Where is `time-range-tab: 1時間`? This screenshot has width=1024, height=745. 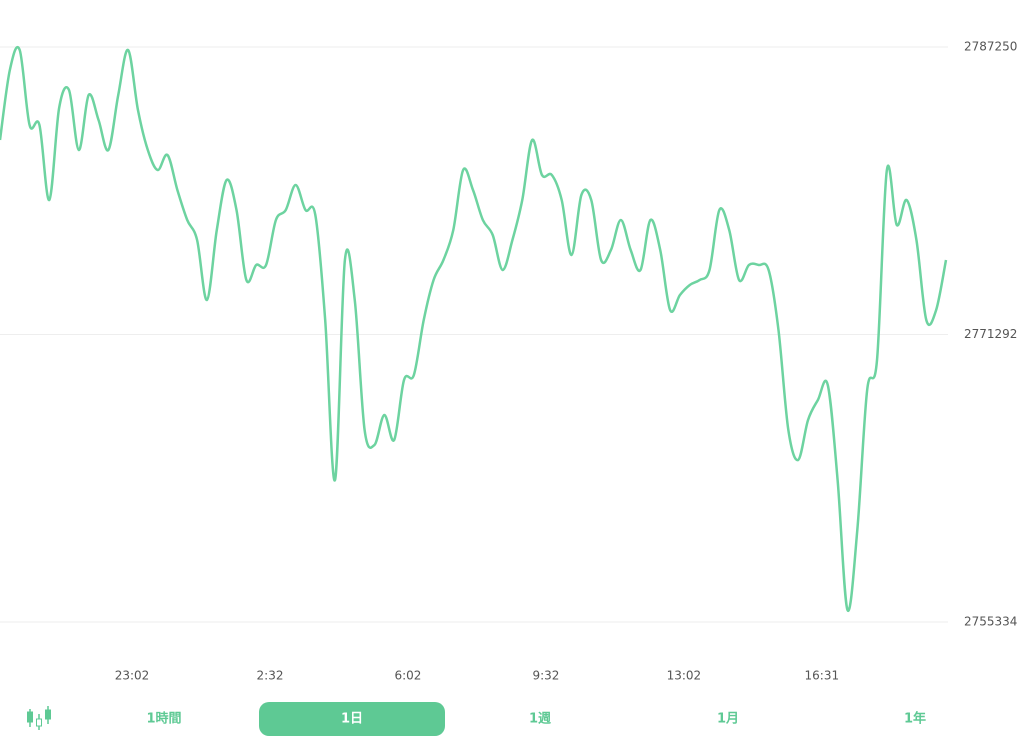
time-range-tab: 1時間 is located at coordinates (163, 719).